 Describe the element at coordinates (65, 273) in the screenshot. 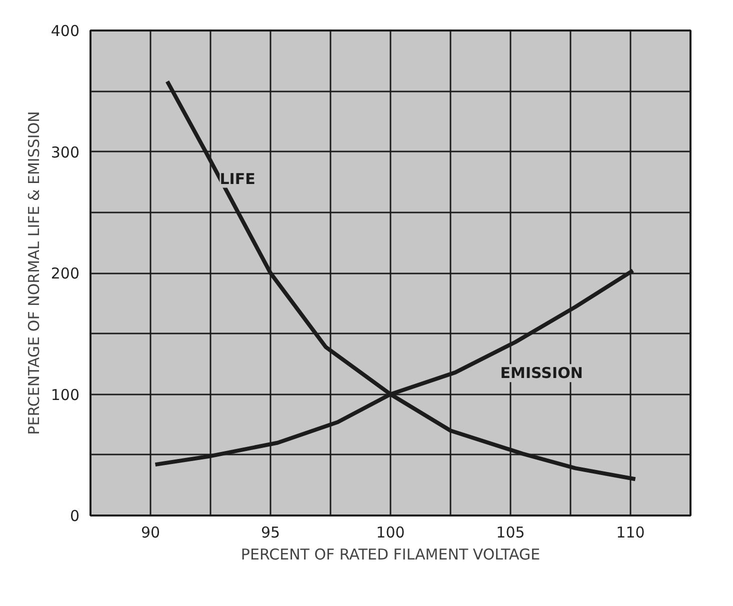

I see `y-tick-label: 200` at that location.